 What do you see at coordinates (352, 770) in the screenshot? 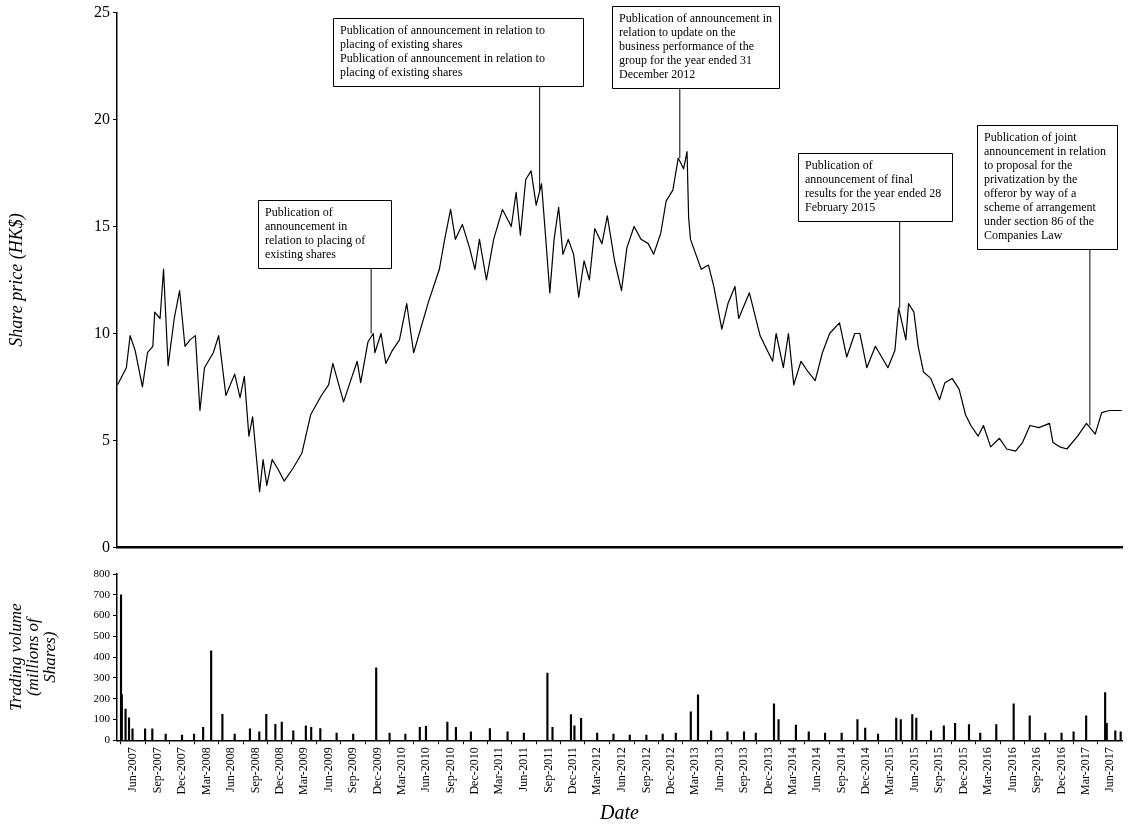
I see `x-tick-label: Sep-2009` at bounding box center [352, 770].